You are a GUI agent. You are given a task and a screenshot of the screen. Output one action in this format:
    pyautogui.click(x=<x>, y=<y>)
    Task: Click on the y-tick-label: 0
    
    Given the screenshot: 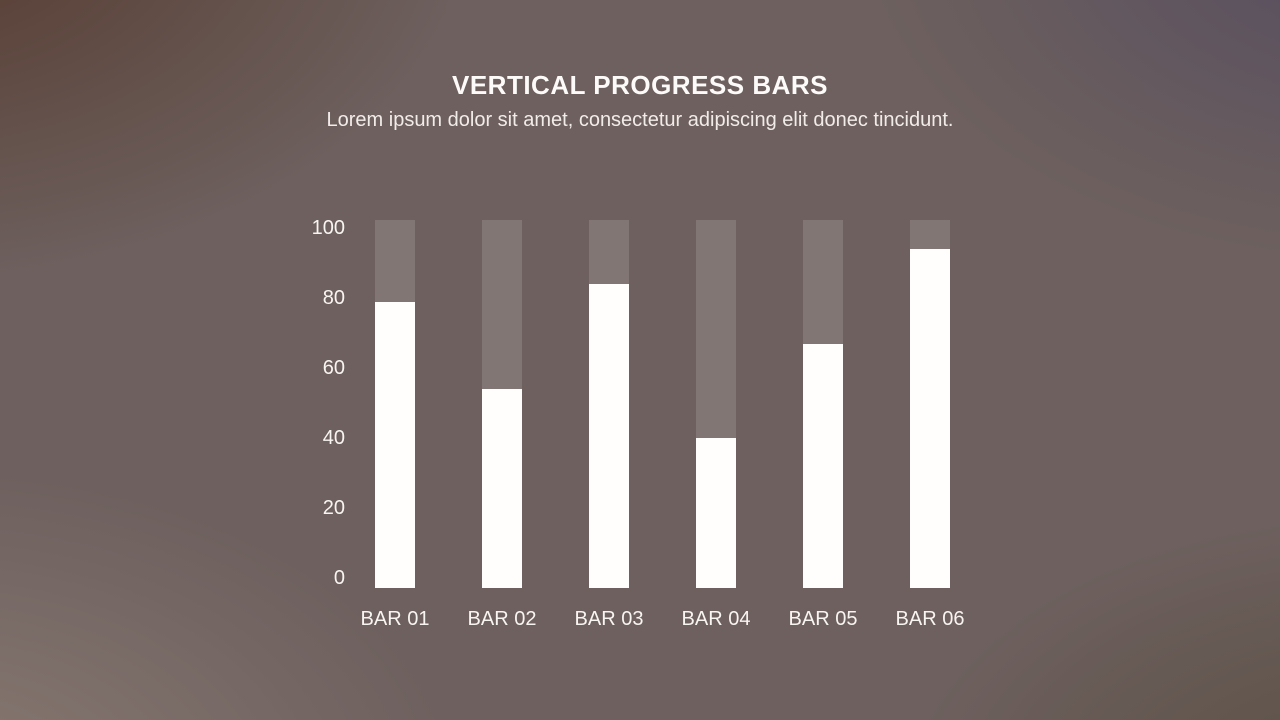 What is the action you would take?
    pyautogui.click(x=339, y=578)
    